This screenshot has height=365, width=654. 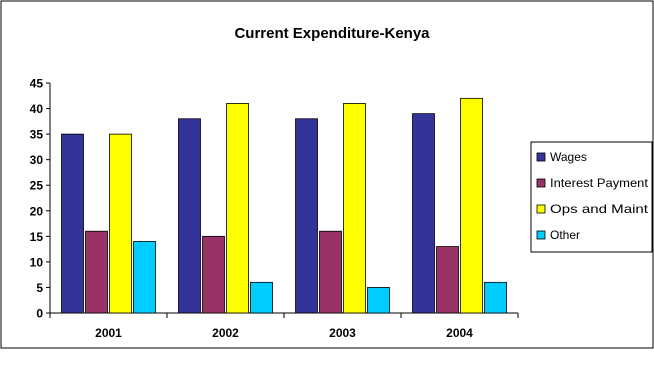 What do you see at coordinates (37, 135) in the screenshot?
I see `y-tick-label: 35` at bounding box center [37, 135].